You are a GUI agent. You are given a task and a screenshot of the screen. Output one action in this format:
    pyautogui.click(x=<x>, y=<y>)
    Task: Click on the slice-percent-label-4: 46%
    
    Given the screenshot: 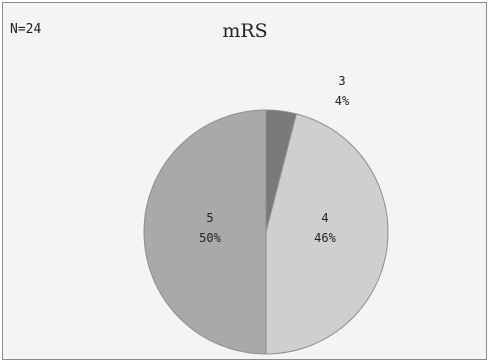 What is the action you would take?
    pyautogui.click(x=325, y=238)
    